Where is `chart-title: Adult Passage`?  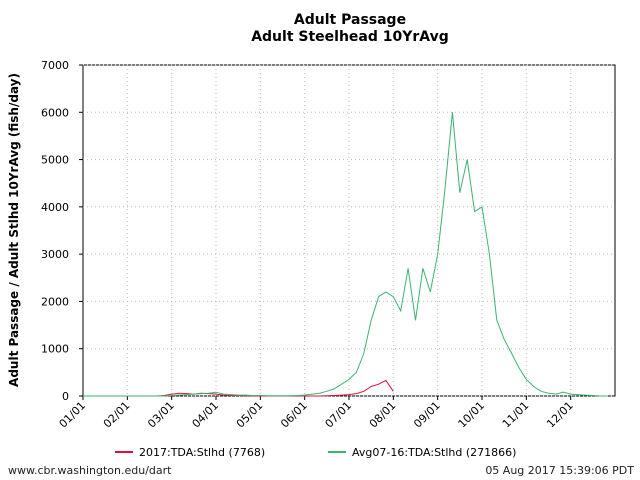
chart-title: Adult Passage is located at coordinates (350, 20).